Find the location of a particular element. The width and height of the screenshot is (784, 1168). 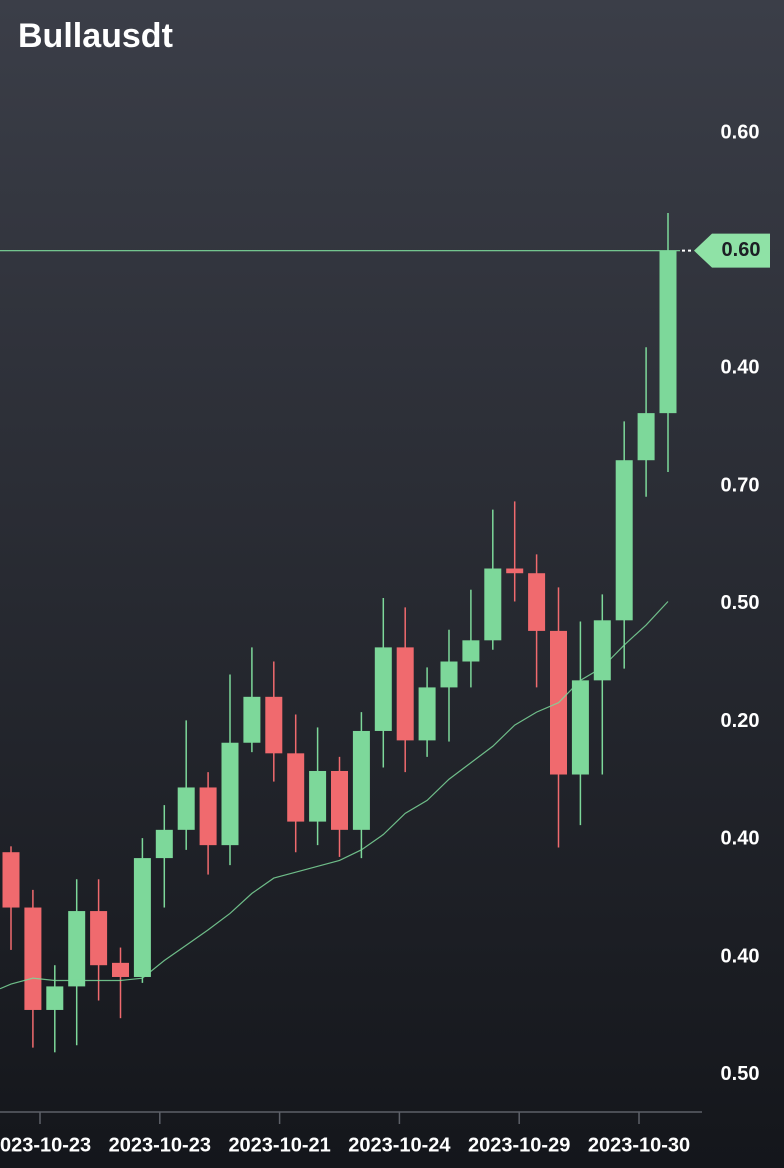

x-tick-label: 2023-10-30 is located at coordinates (639, 1145).